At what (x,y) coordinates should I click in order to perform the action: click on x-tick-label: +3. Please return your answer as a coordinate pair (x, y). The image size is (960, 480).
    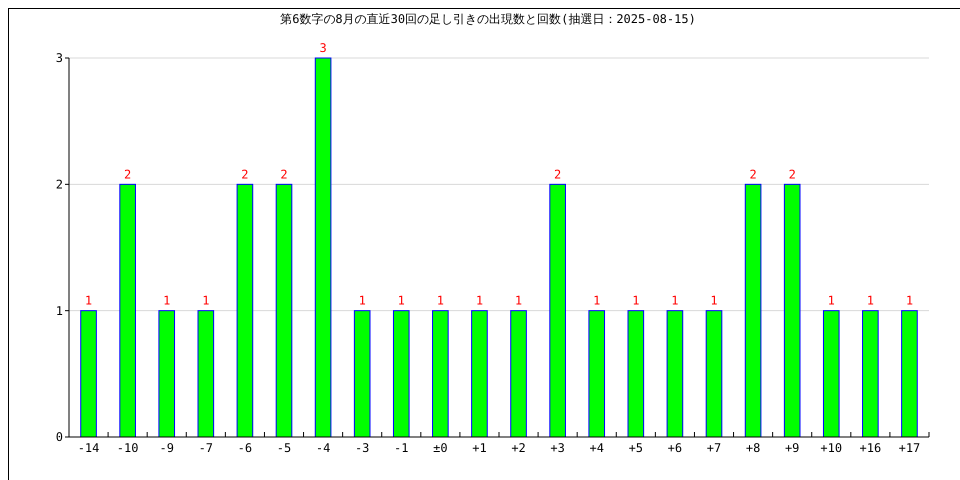
    Looking at the image, I should click on (557, 448).